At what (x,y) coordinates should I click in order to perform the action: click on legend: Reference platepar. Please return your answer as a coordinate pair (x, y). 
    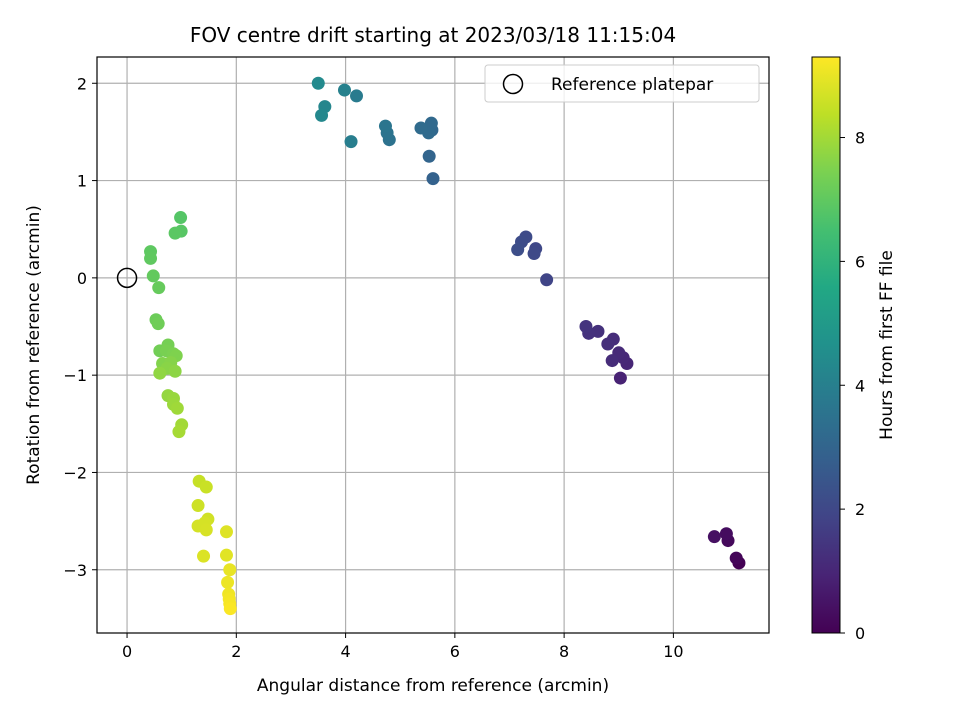
    Looking at the image, I should click on (622, 83).